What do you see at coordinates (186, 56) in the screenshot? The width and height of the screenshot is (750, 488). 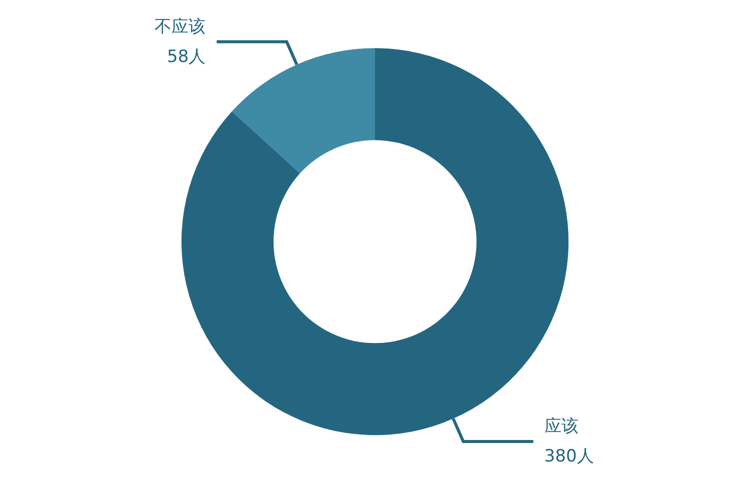 I see `data-label: 58人` at bounding box center [186, 56].